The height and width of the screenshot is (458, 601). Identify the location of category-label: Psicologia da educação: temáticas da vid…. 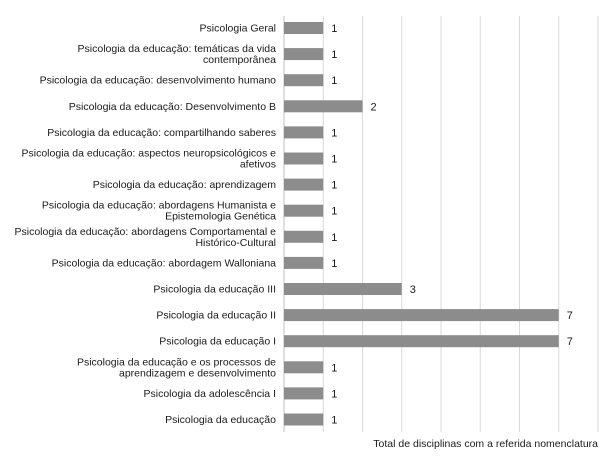
(177, 54).